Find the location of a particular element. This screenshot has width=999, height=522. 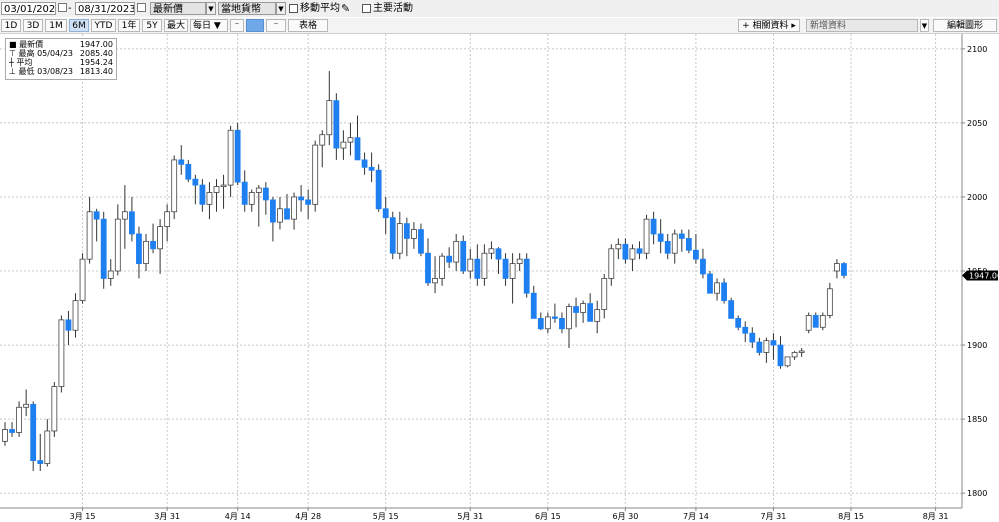

price-type-select: 最新價 is located at coordinates (178, 8).